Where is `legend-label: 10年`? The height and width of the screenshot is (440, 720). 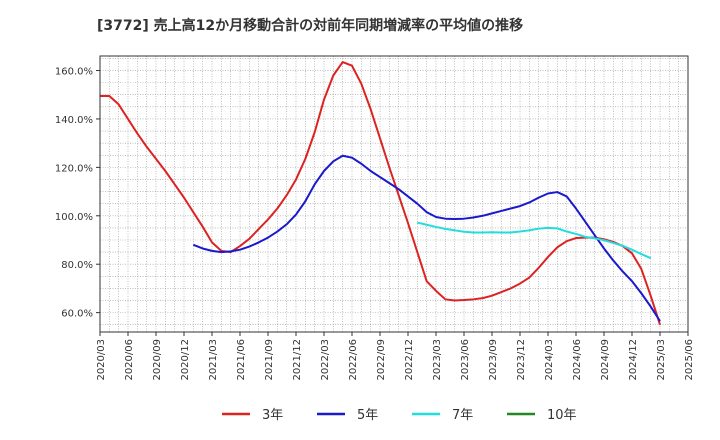 legend-label: 10年 is located at coordinates (562, 415).